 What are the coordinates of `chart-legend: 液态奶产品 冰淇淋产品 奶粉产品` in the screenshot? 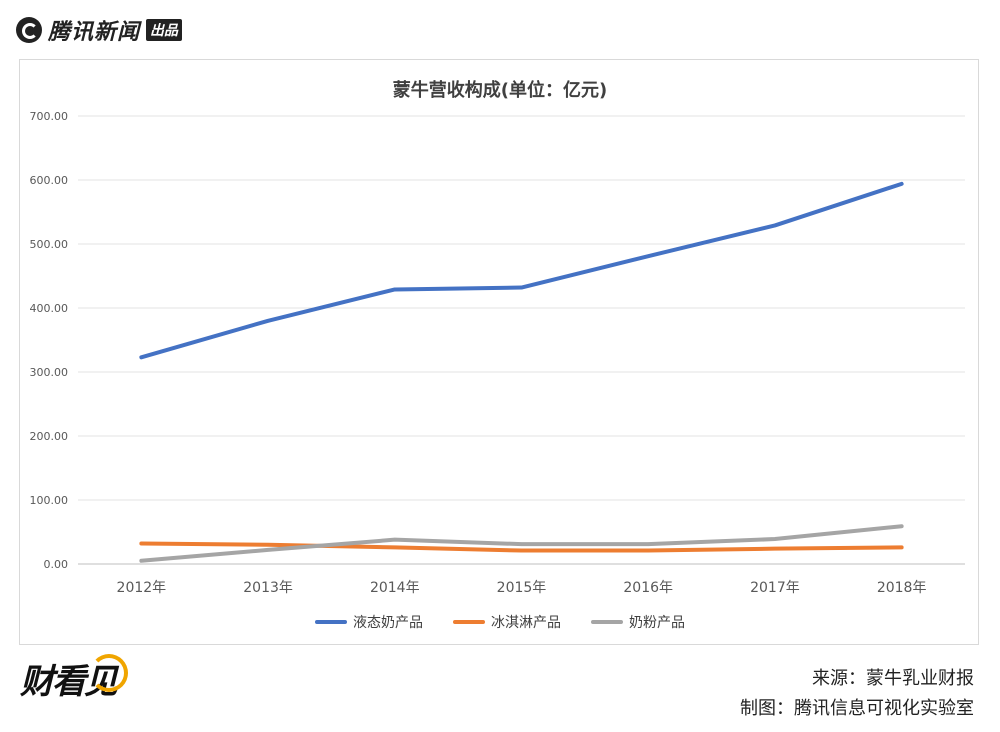 It's located at (500, 622).